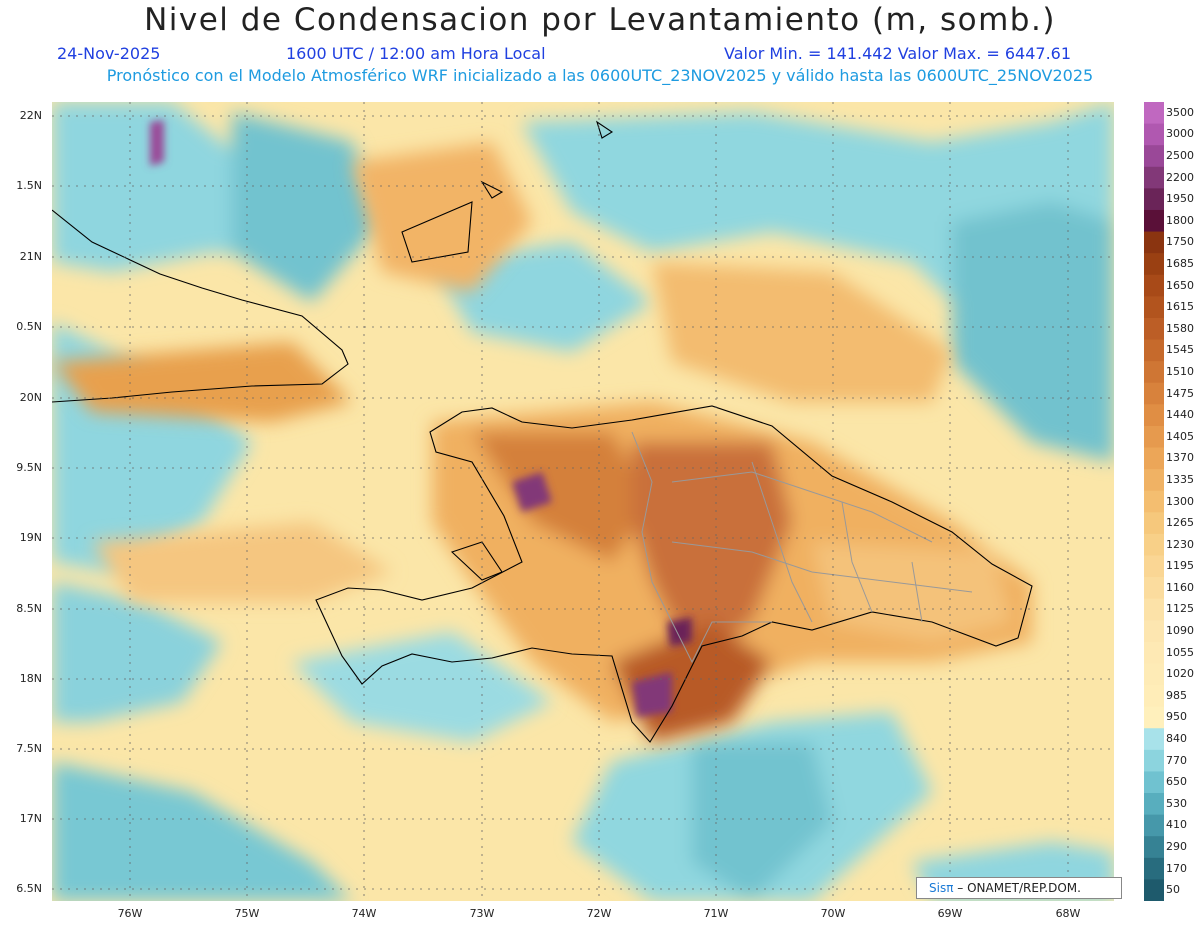 The width and height of the screenshot is (1200, 927). I want to click on longitude-label: 73W, so click(482, 913).